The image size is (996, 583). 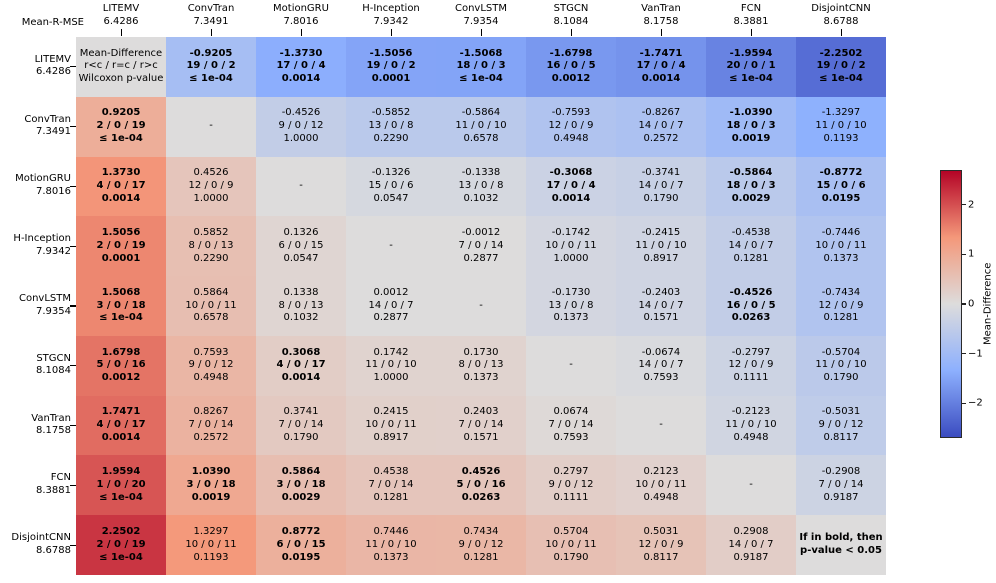 What do you see at coordinates (841, 15) in the screenshot?
I see `column-header: DisjointCNN 8.6788` at bounding box center [841, 15].